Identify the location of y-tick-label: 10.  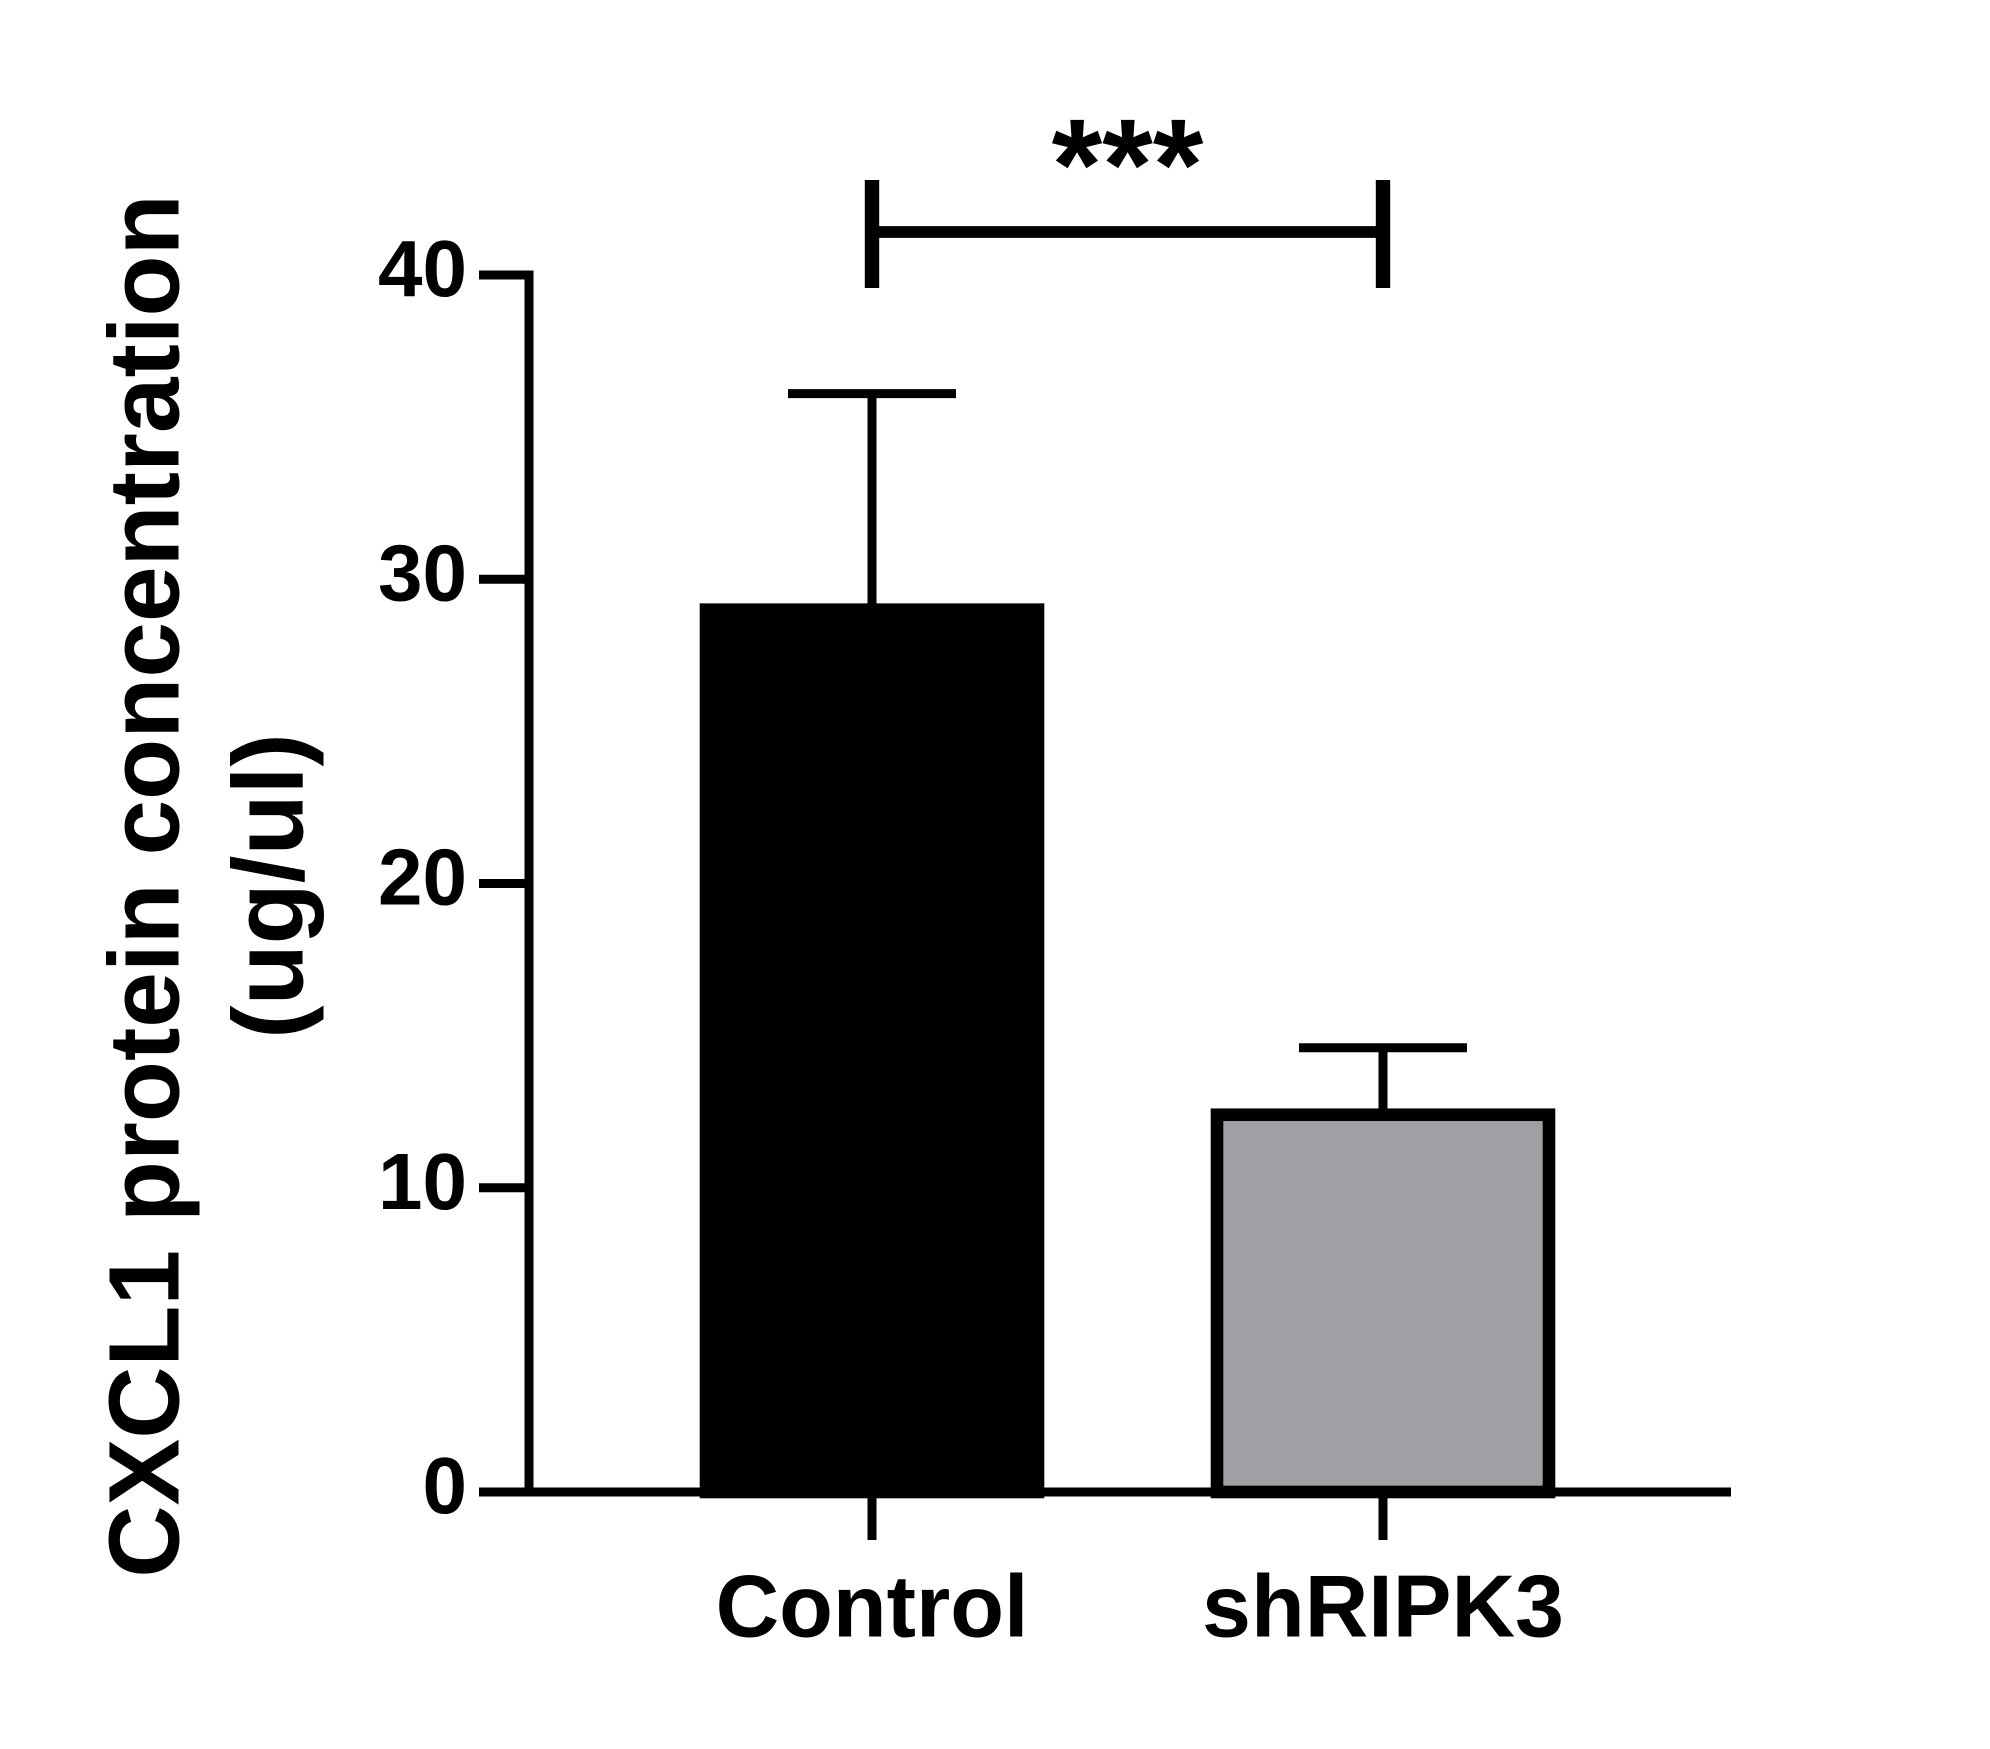
(422, 1181).